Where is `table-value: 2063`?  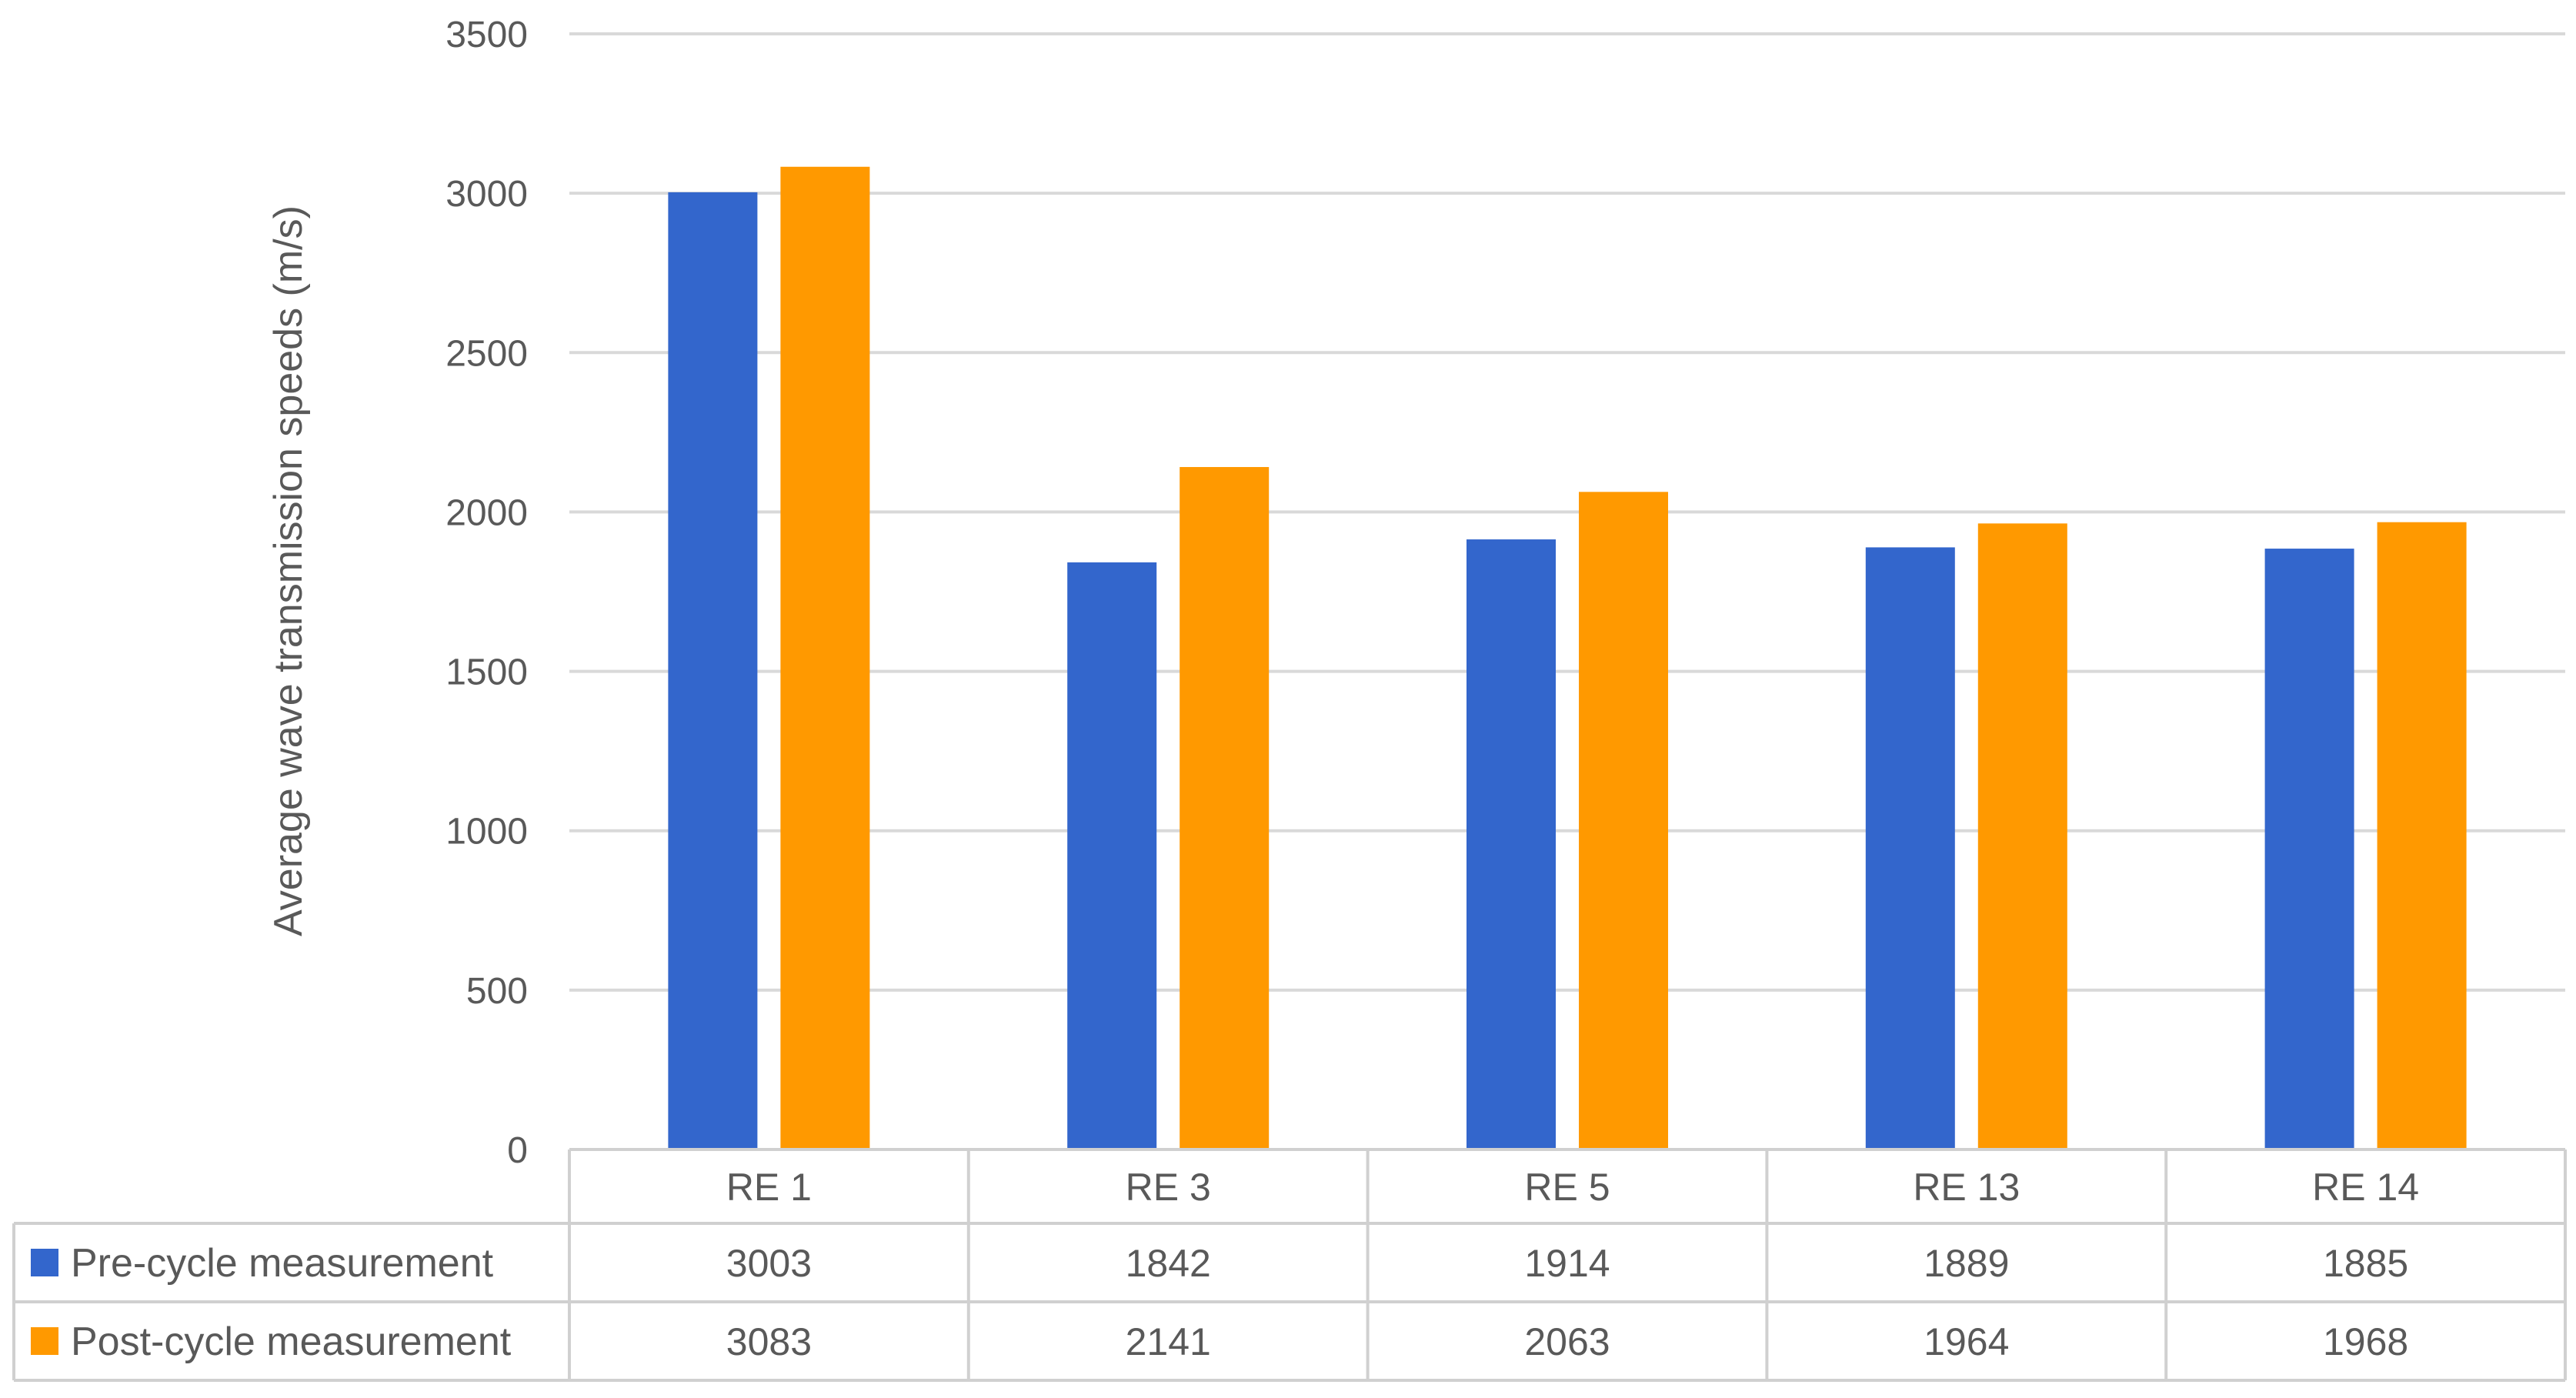
table-value: 2063 is located at coordinates (1567, 1341).